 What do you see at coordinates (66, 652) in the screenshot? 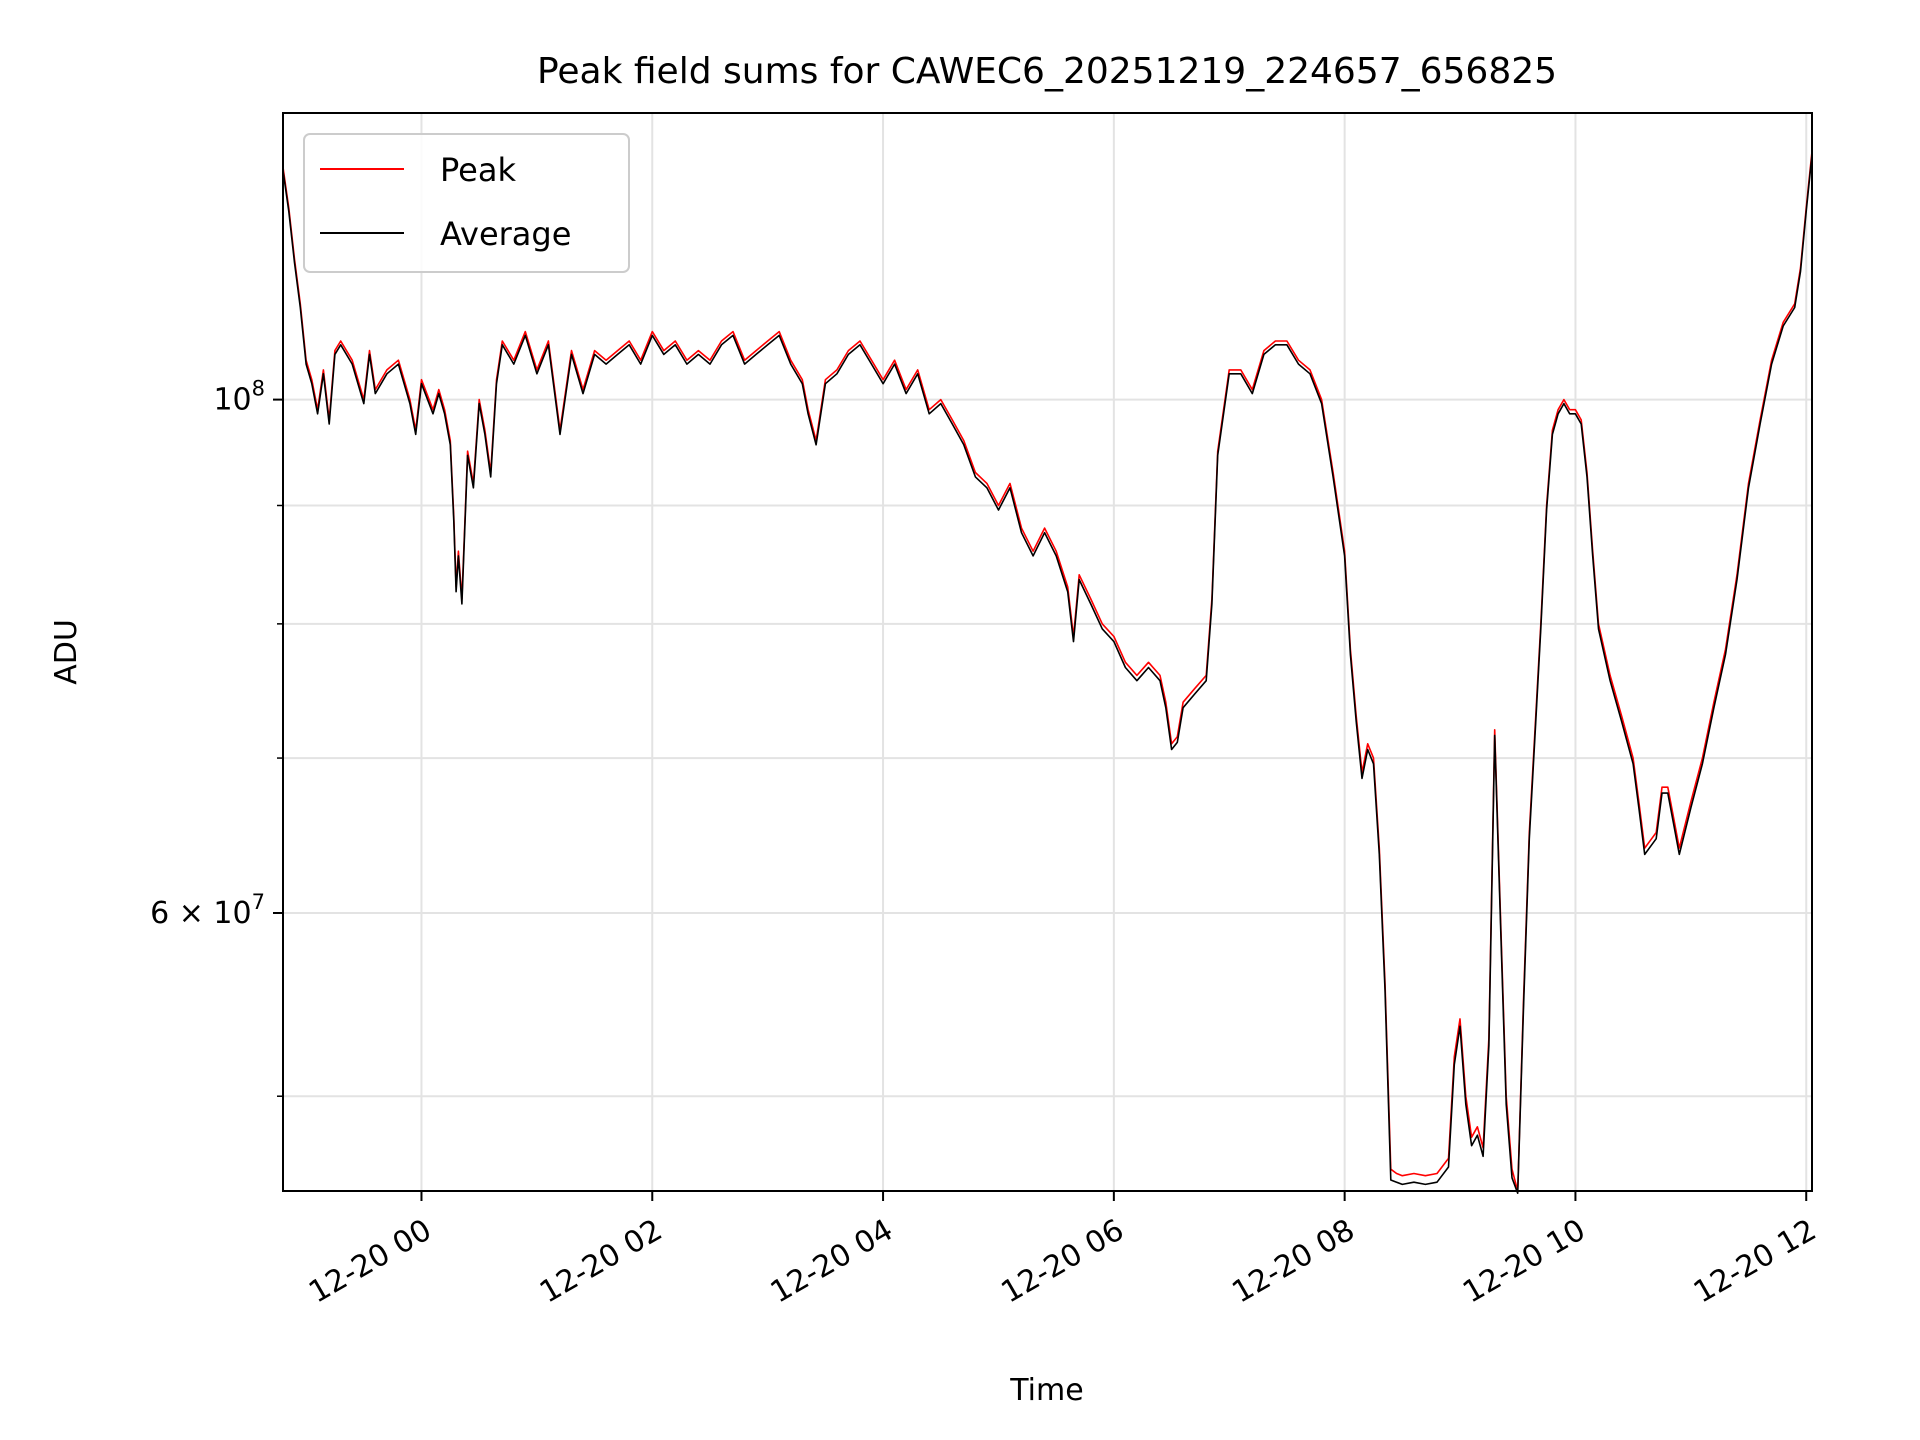
I see `y-axis-label: ADU` at bounding box center [66, 652].